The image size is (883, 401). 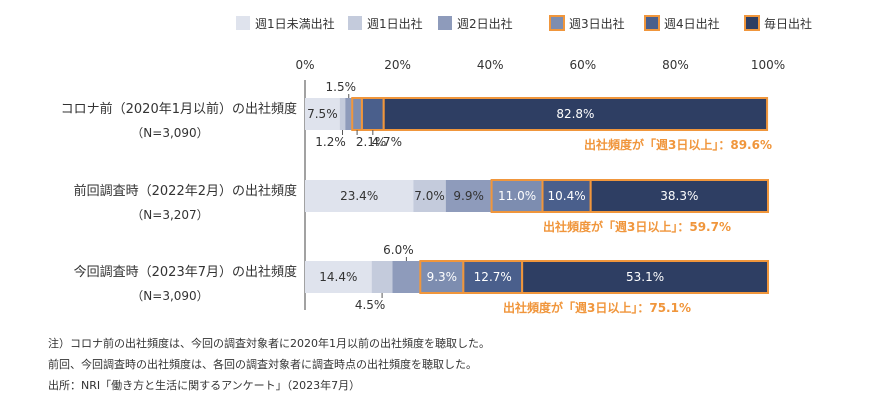 What do you see at coordinates (395, 23) in the screenshot?
I see `legend-label-1: 週1日出社` at bounding box center [395, 23].